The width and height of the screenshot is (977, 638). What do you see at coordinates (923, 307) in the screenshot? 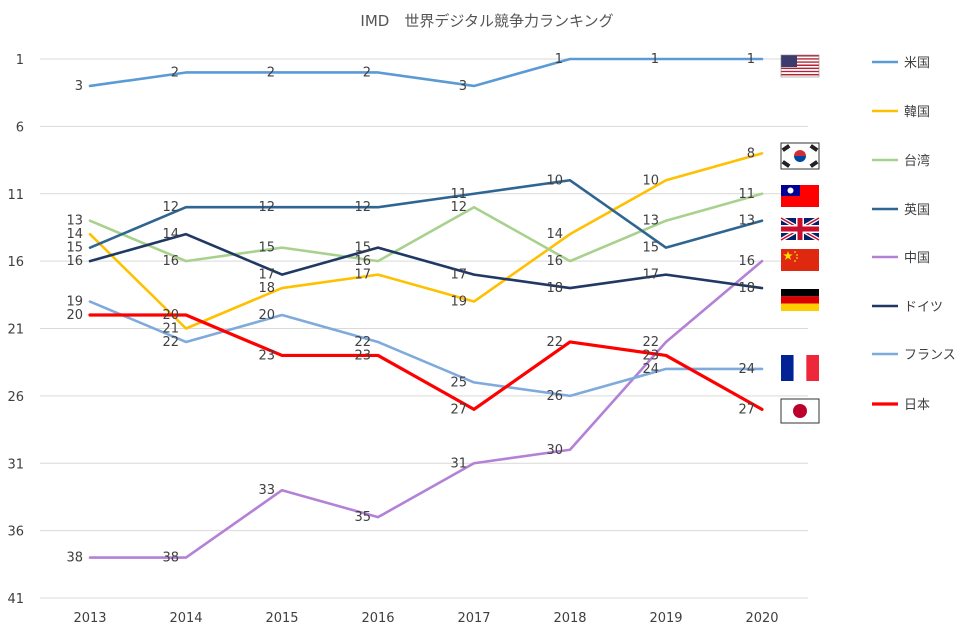
I see `legend-label: ドイツ` at bounding box center [923, 307].